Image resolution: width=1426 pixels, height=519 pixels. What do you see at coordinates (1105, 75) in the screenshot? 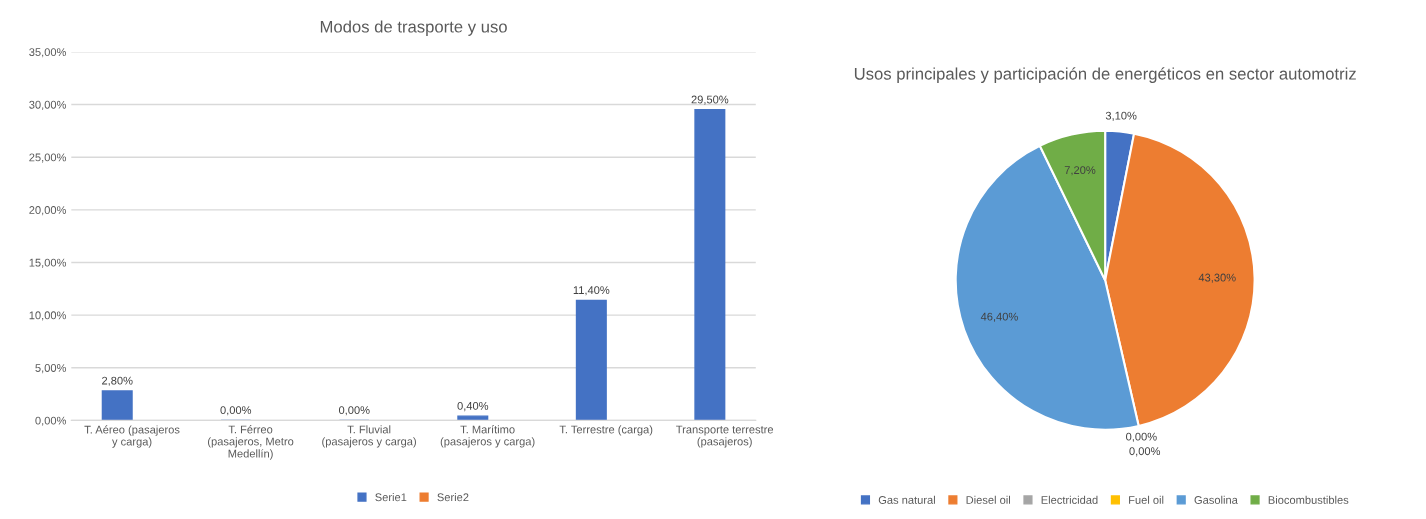
I see `chart-title: Usos principales y participación de energéticos en sector automotriz` at bounding box center [1105, 75].